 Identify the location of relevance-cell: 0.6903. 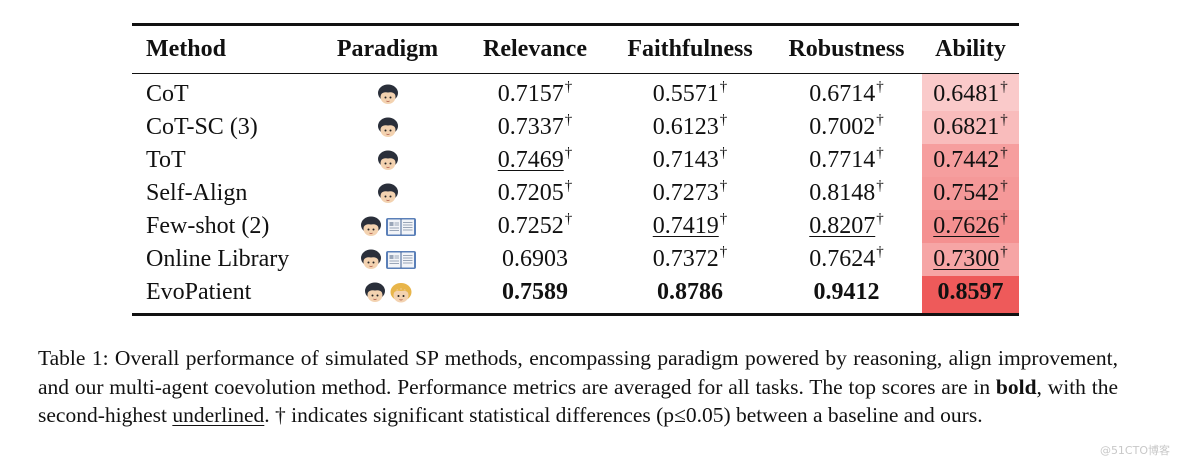
(535, 259).